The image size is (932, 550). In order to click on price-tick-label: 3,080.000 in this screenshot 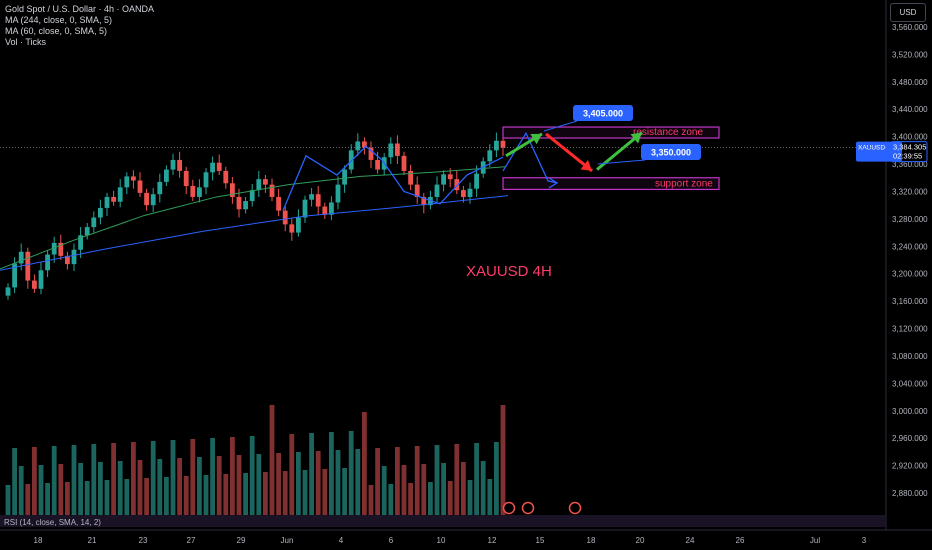, I will do `click(910, 356)`.